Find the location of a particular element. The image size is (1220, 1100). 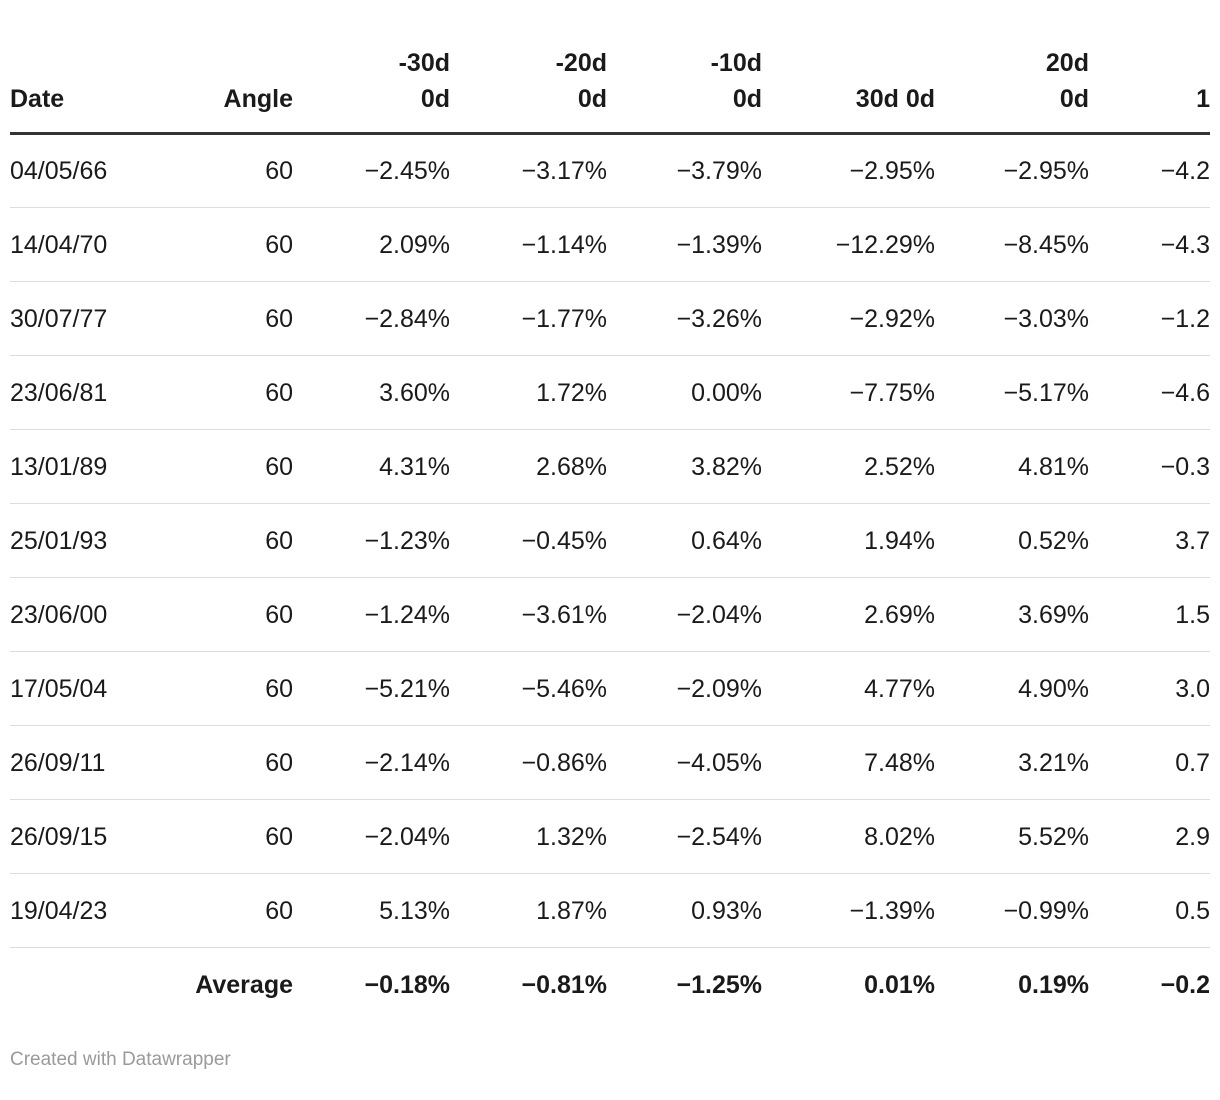

average-cell-20d-0d: 0.19% is located at coordinates (1012, 984).